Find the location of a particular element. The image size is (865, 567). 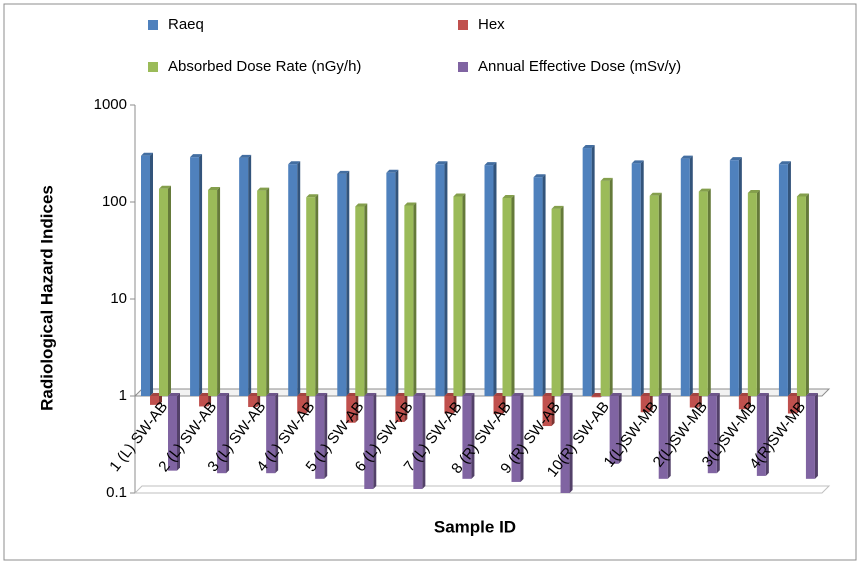

legend-label: Hex is located at coordinates (491, 24).